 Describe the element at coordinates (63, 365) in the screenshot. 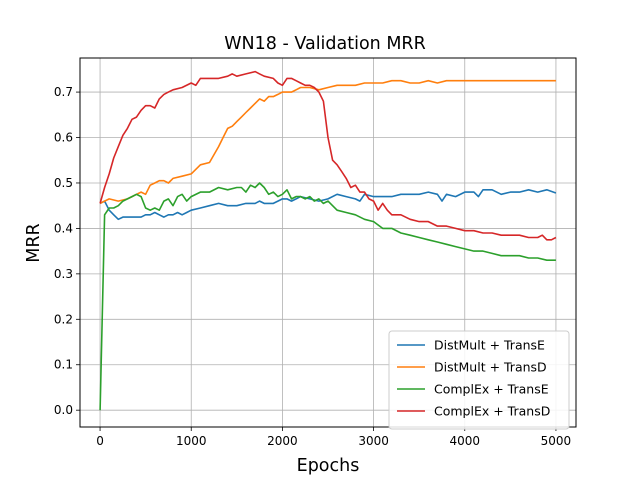

I see `y-tick-label: 0.1` at that location.